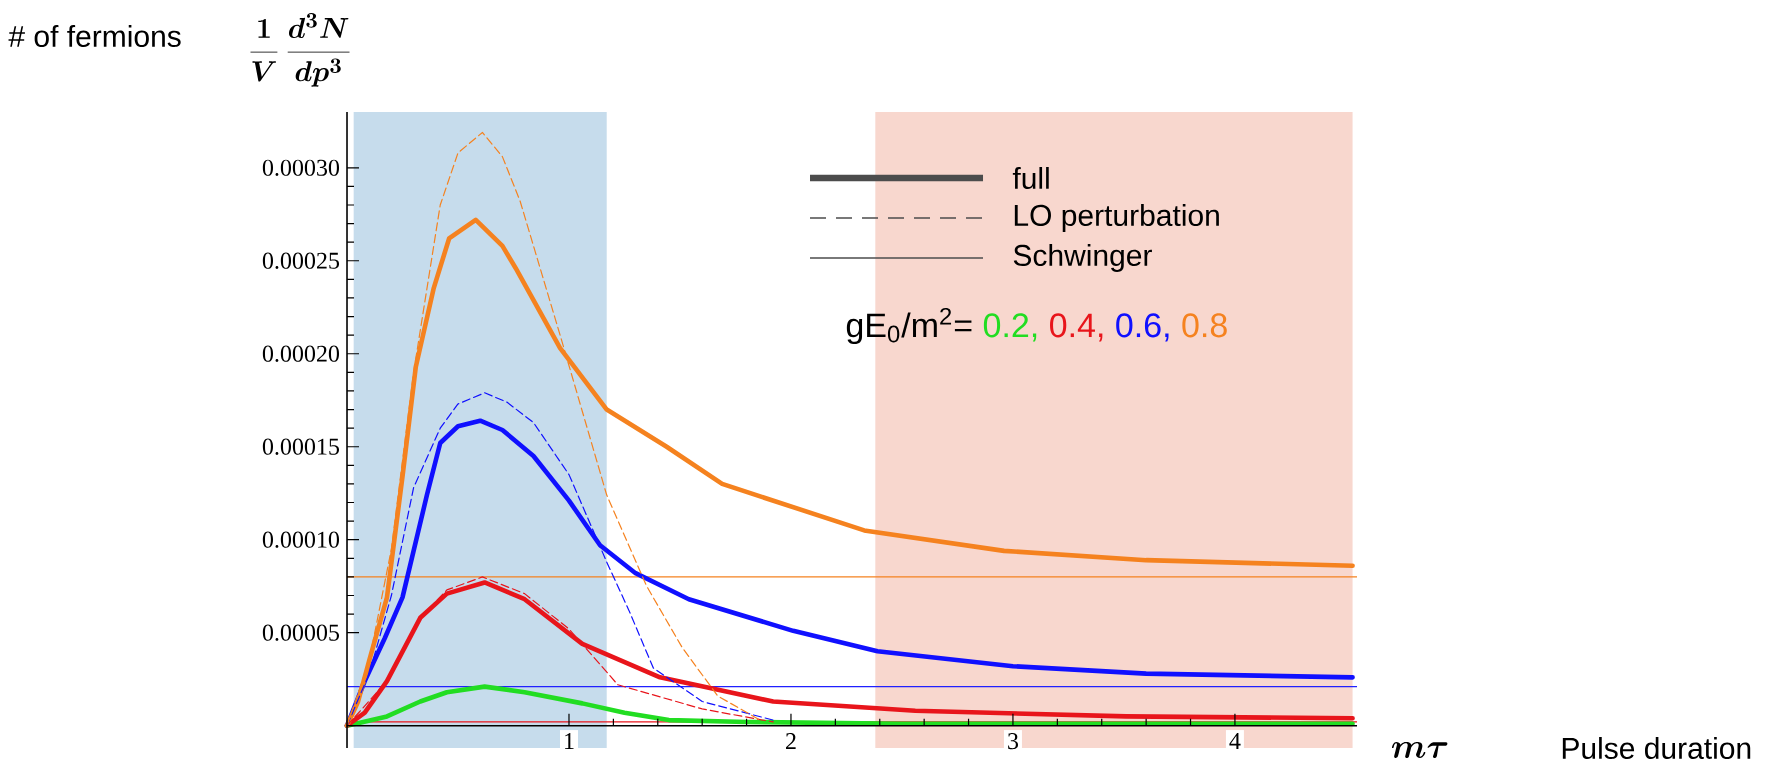  I want to click on legend-title: gE$_{0}$/m$^{2}$=, so click(909, 326).